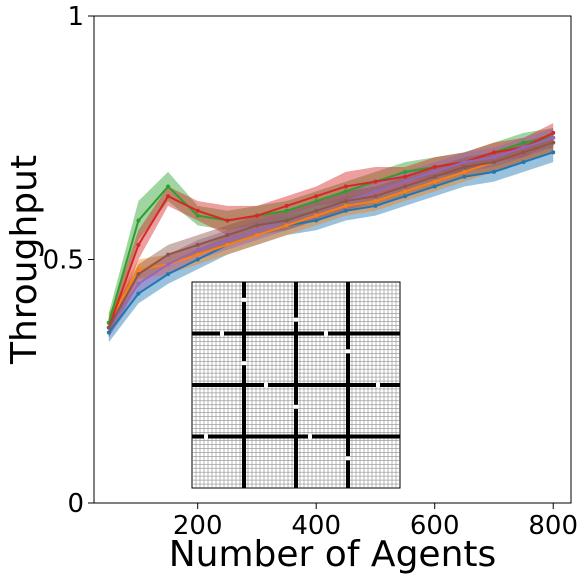 The width and height of the screenshot is (581, 581). I want to click on x-tick-label: 200, so click(198, 526).